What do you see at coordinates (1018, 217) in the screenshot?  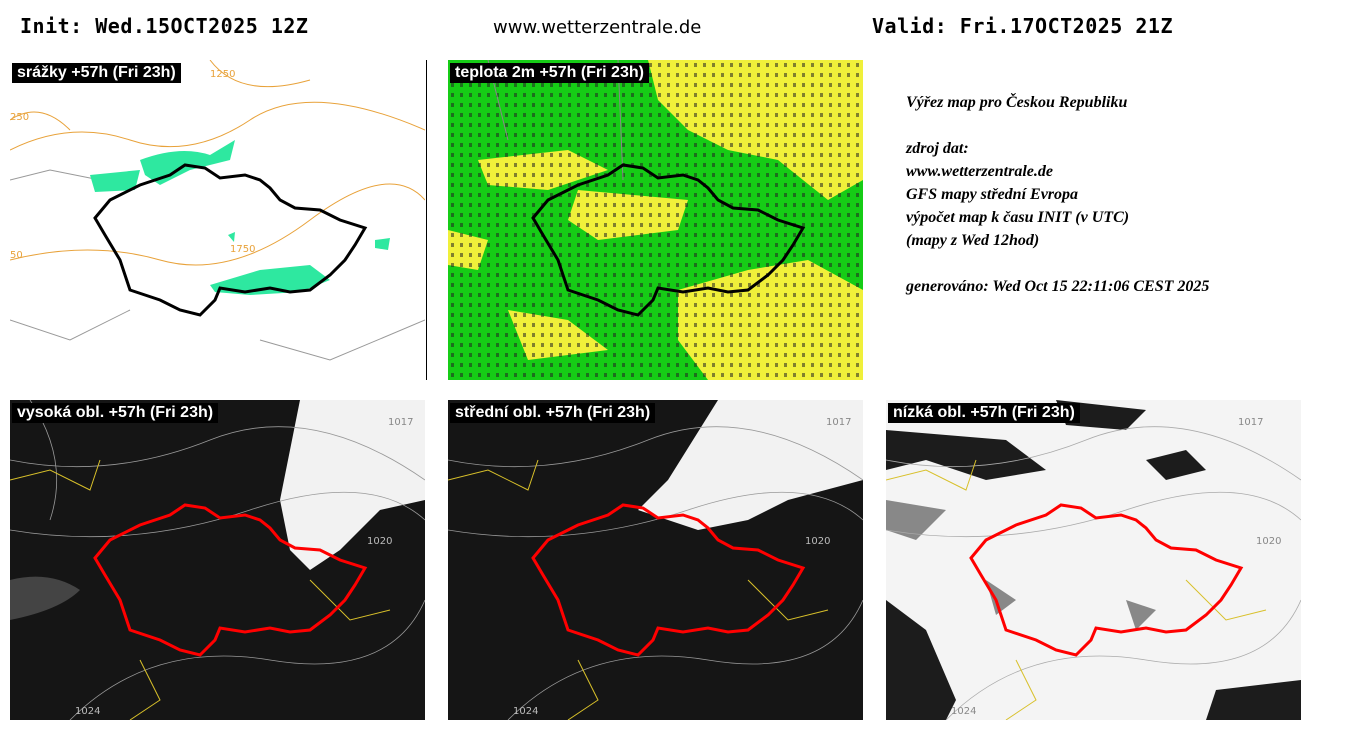 I see `info-line: výpočet map k času INIT (v UTC)` at bounding box center [1018, 217].